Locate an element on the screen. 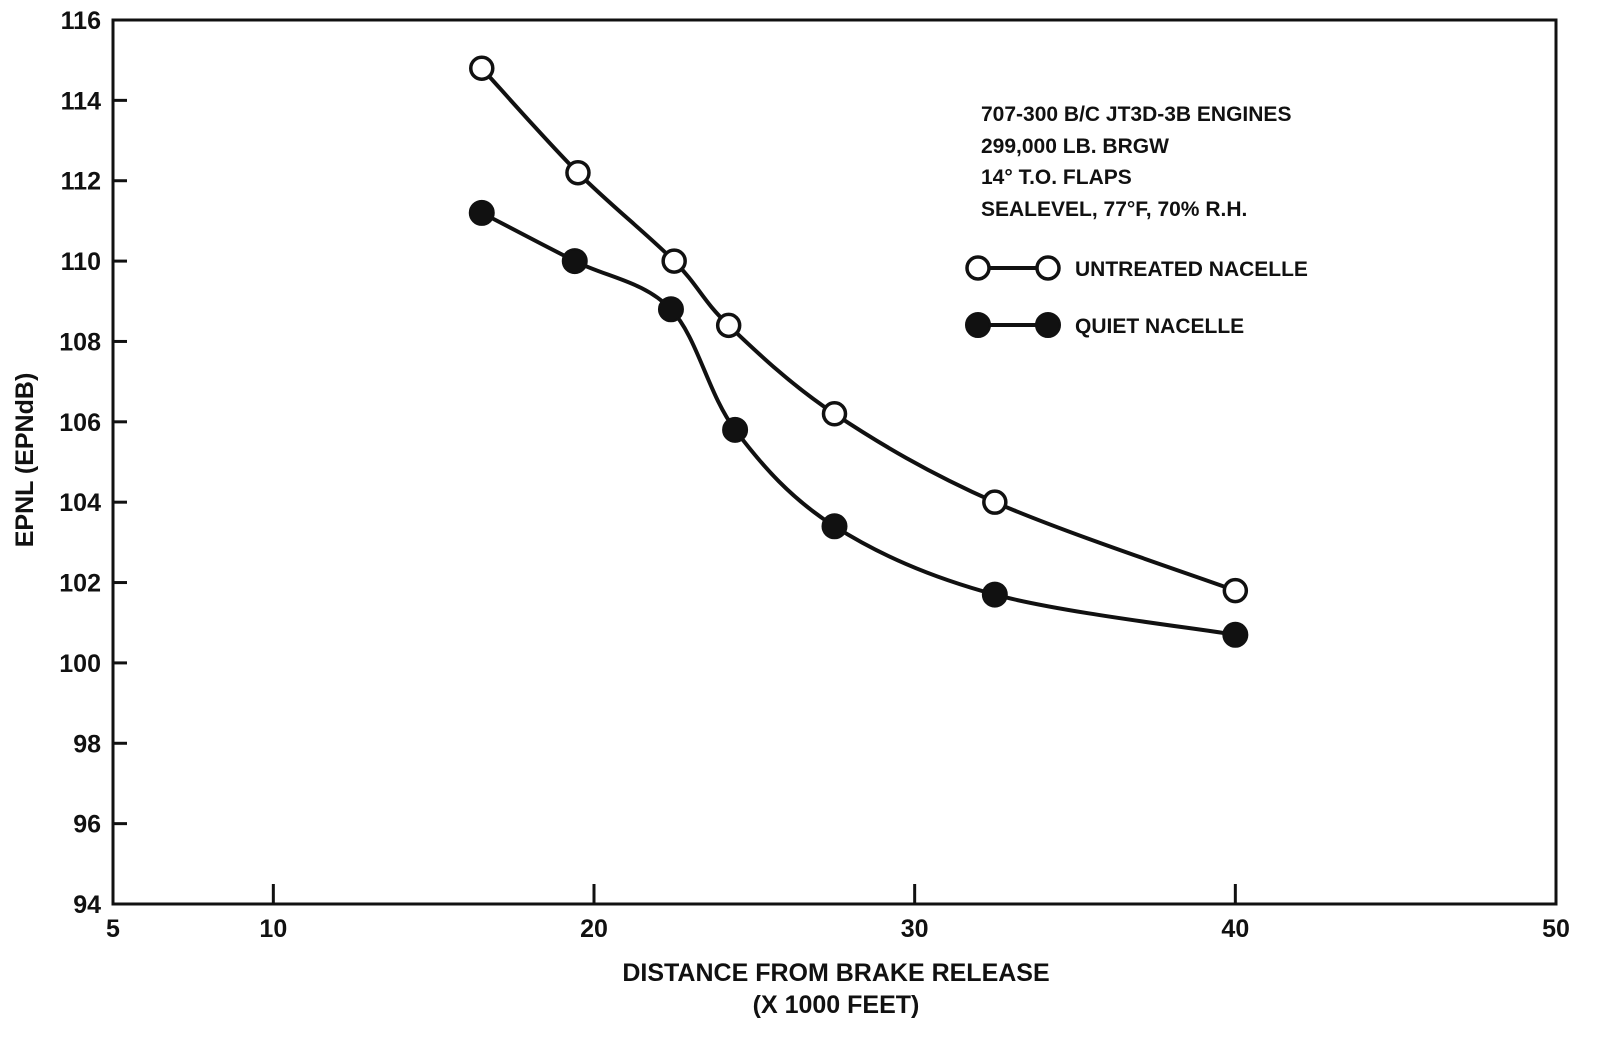 The height and width of the screenshot is (1038, 1599). legend-item-untreated: UNTREATED NACELLE is located at coordinates (1136, 268).